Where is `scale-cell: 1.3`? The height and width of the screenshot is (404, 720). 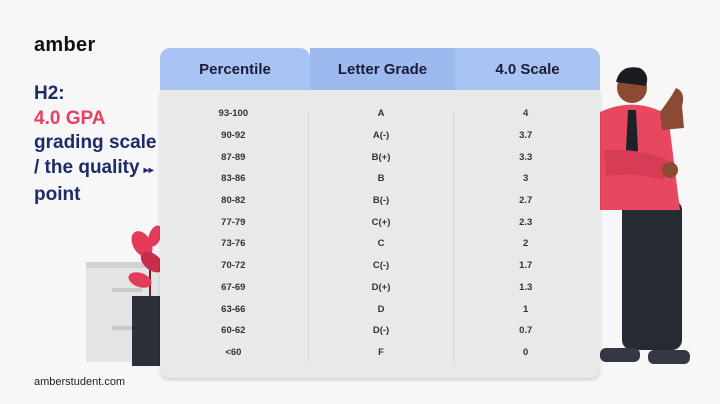
scale-cell: 1.3 is located at coordinates (526, 287).